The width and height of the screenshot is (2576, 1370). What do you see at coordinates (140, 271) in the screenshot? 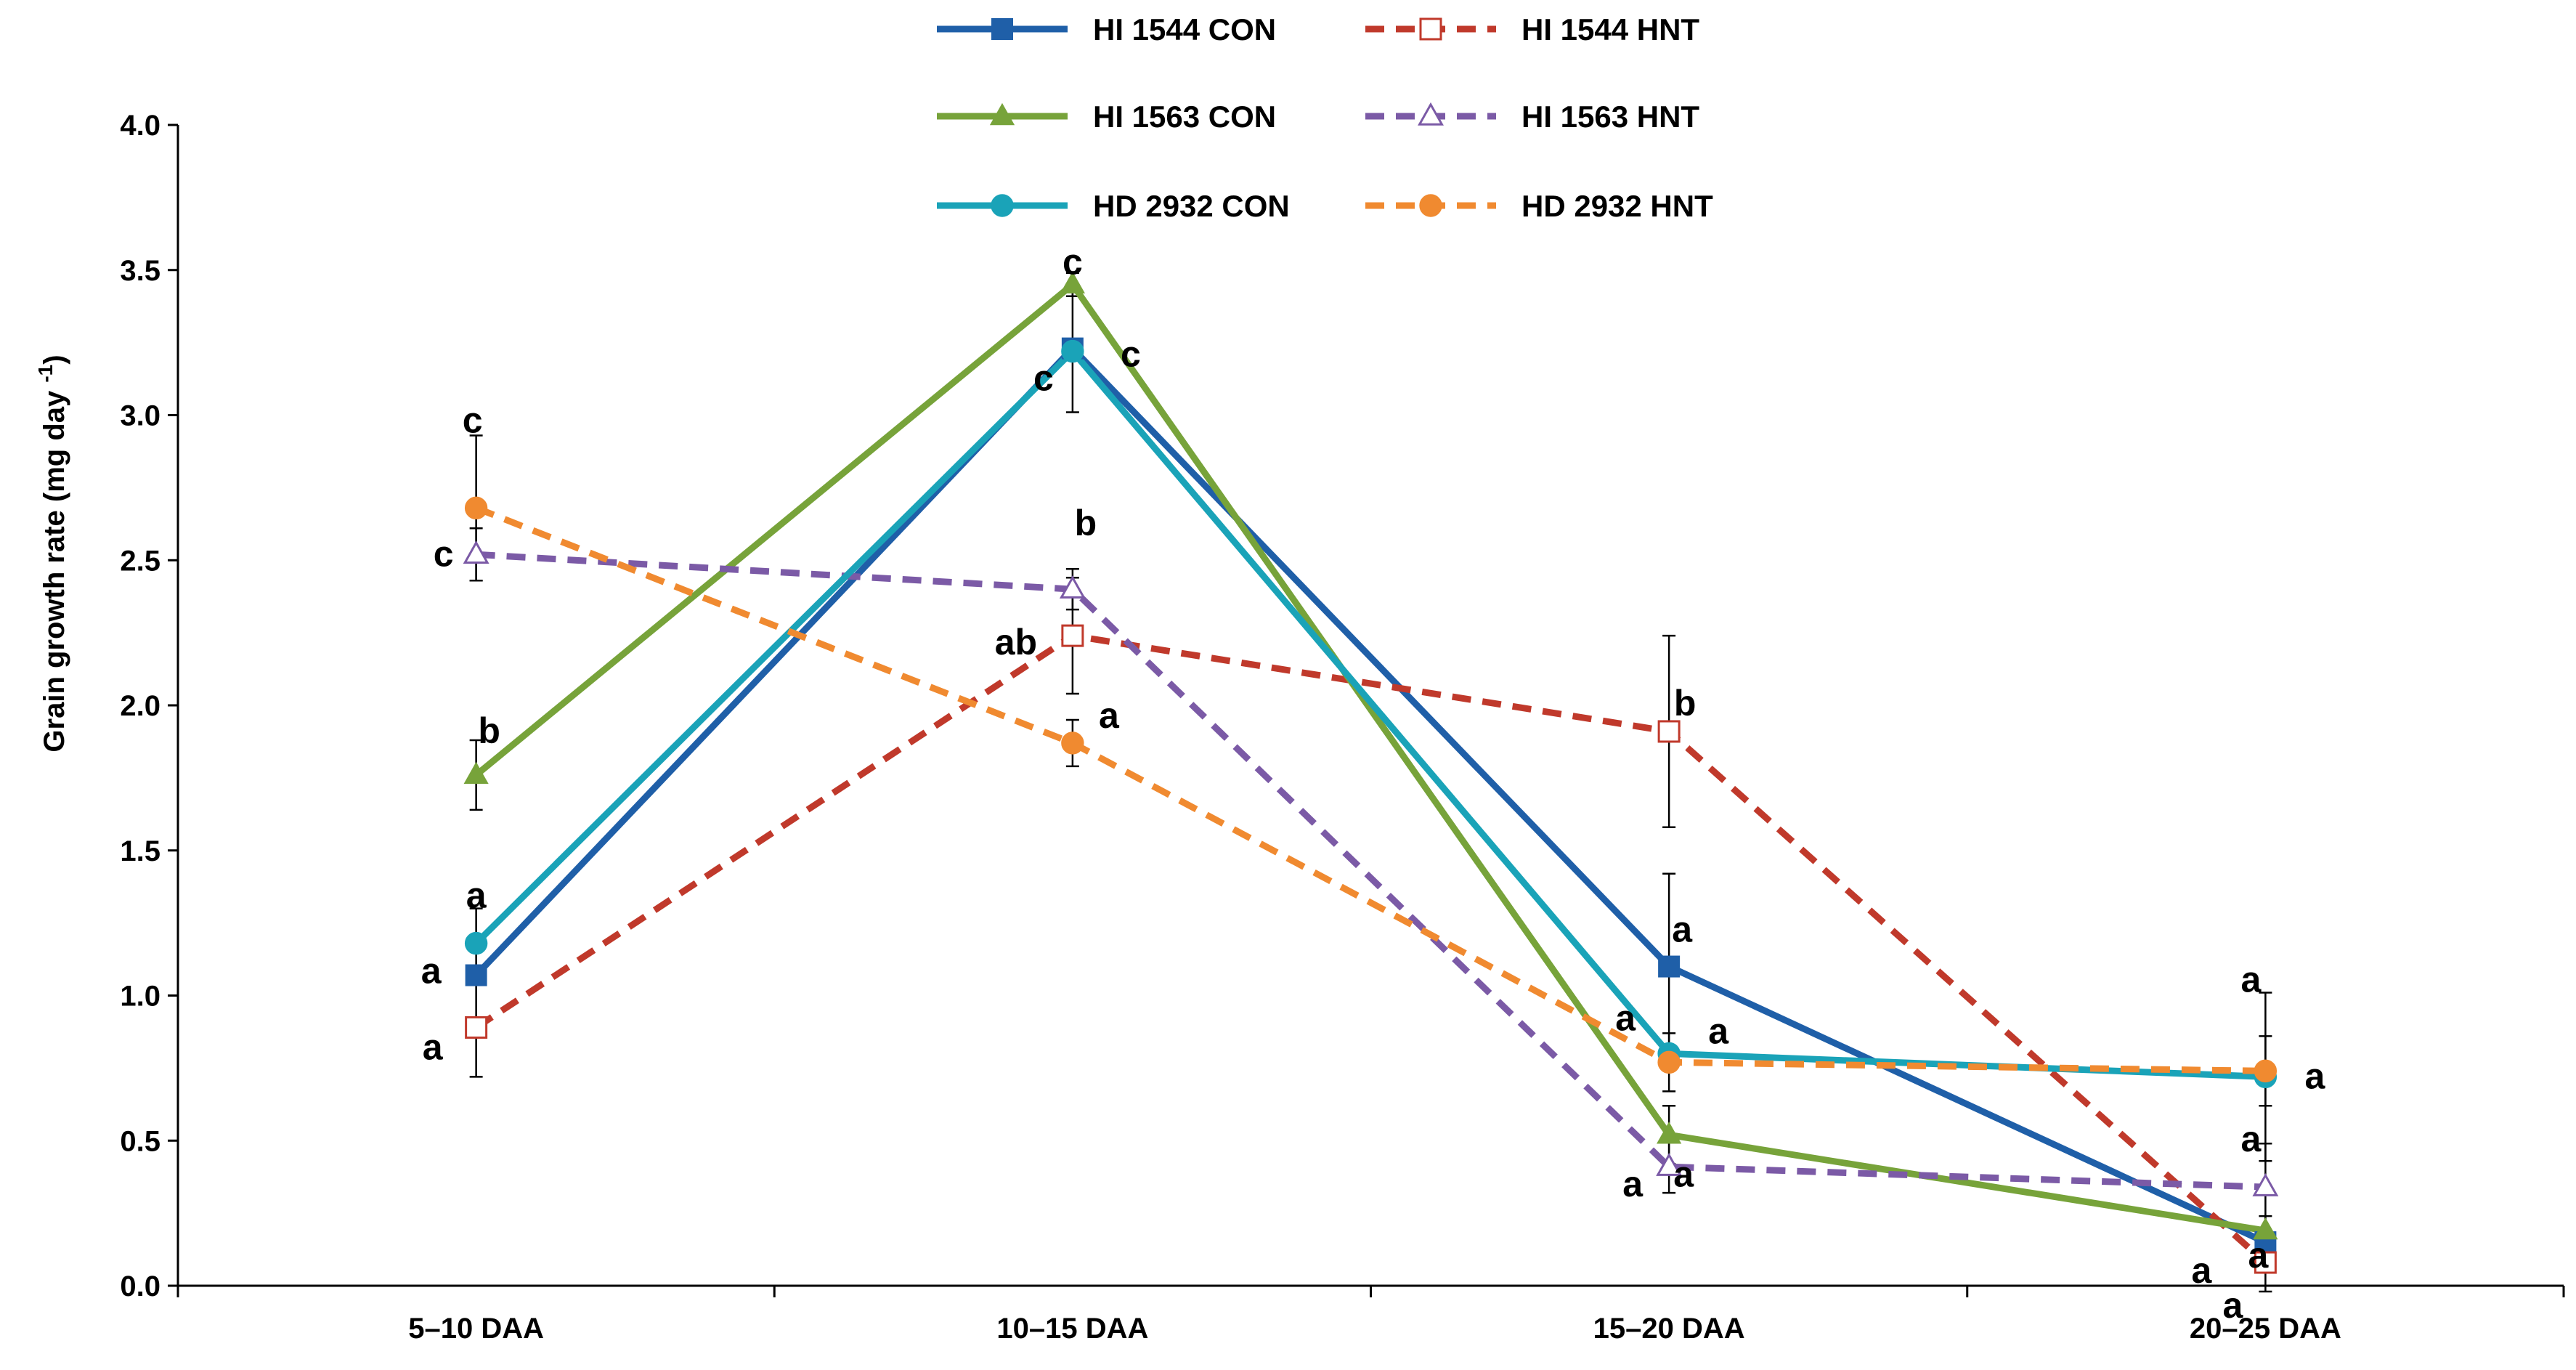
I see `y-tick-label: 3.5` at bounding box center [140, 271].